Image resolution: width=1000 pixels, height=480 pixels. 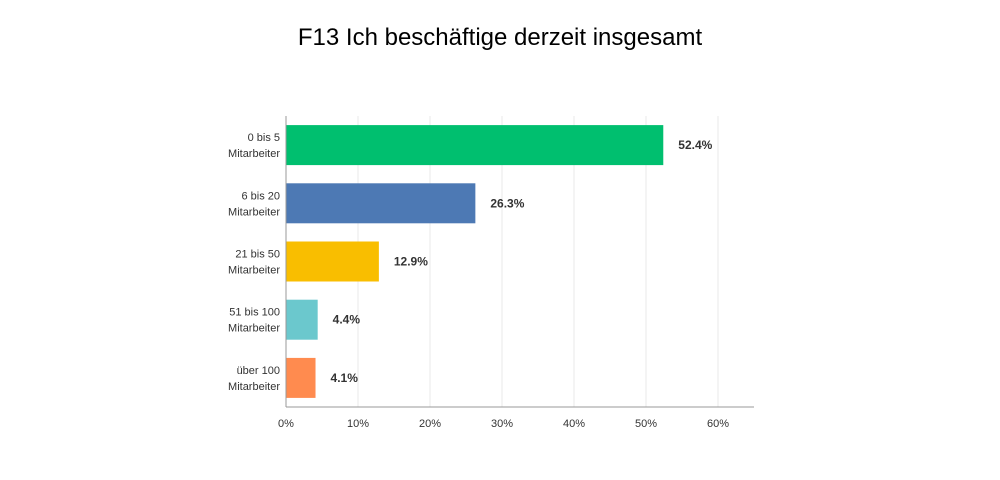 What do you see at coordinates (264, 138) in the screenshot?
I see `category-label-line: 0 bis 5` at bounding box center [264, 138].